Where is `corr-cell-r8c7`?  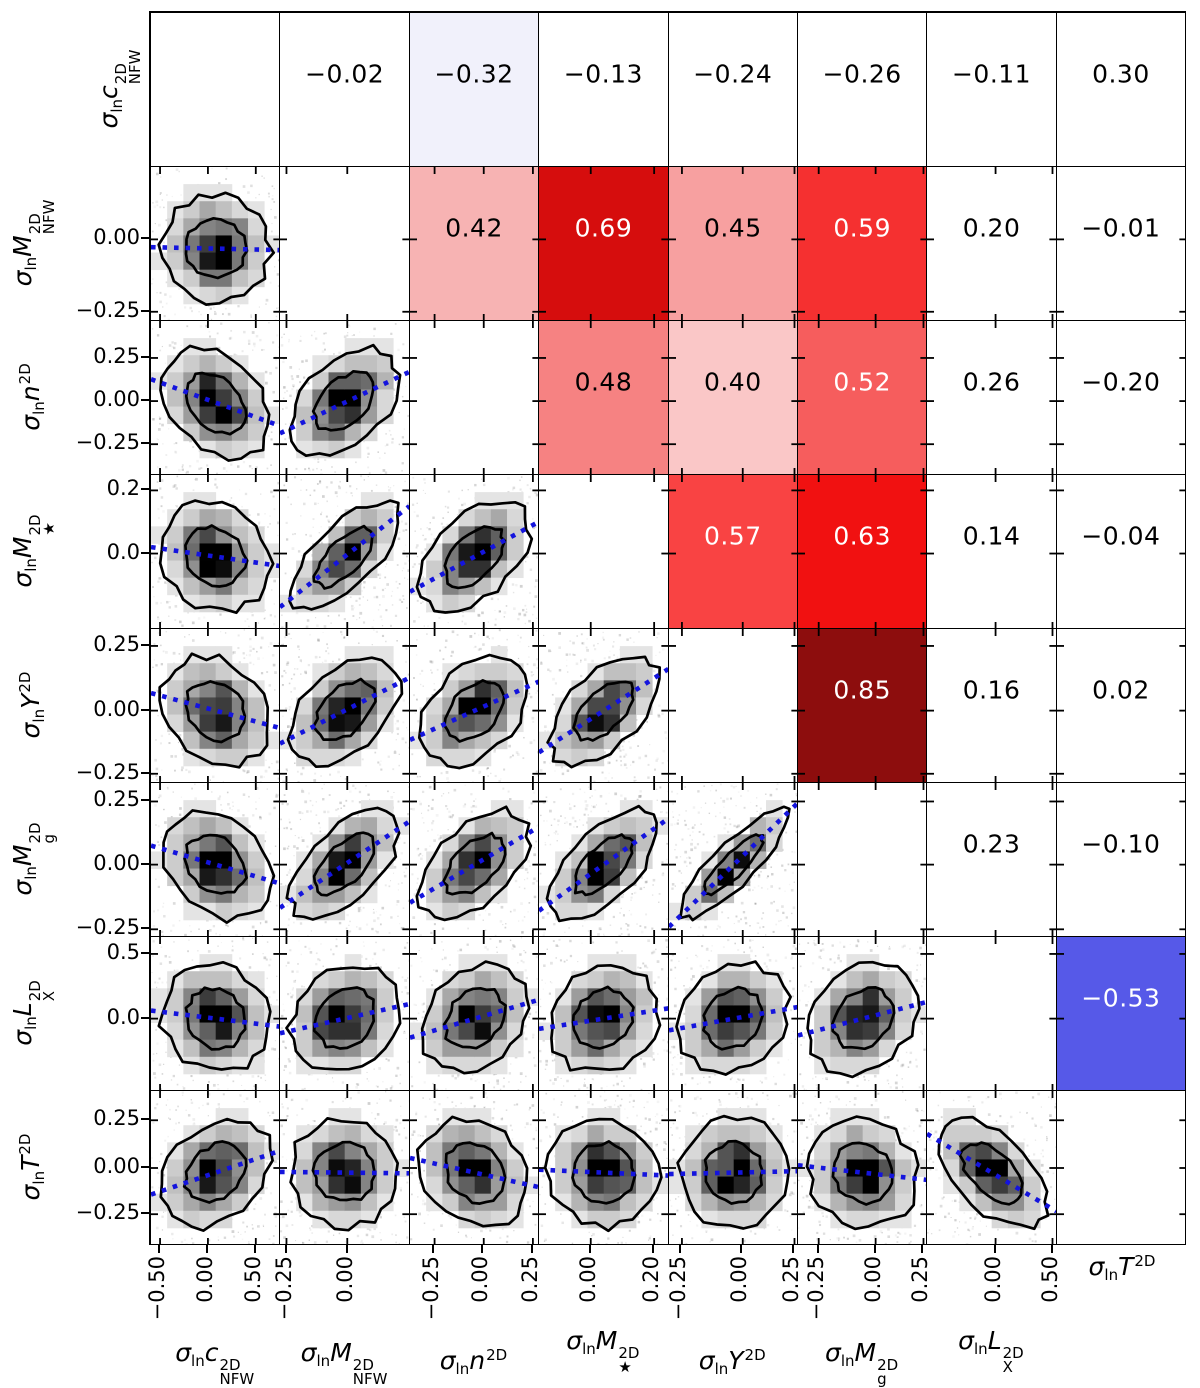
corr-cell-r8c7 is located at coordinates (991, 1168).